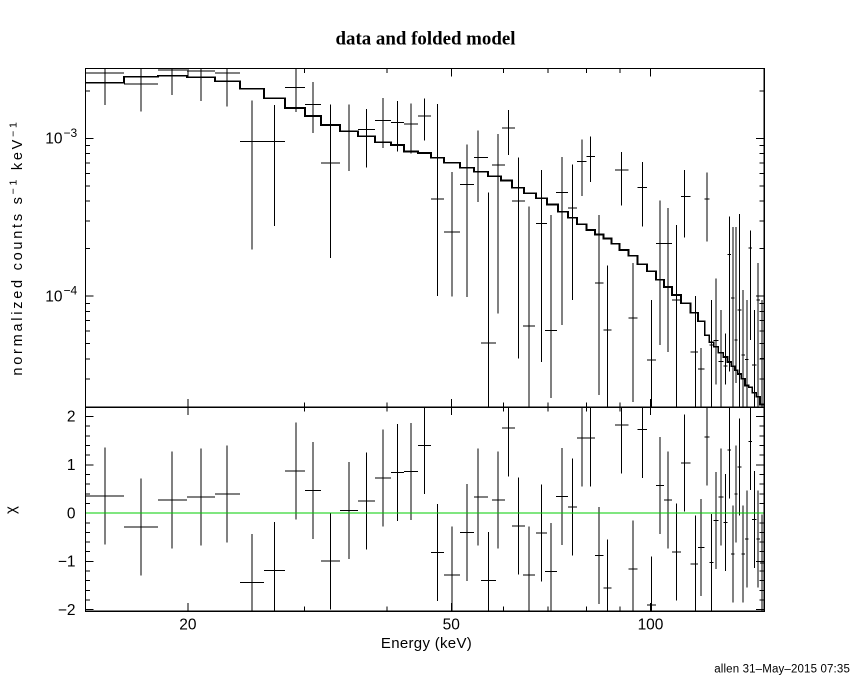 The height and width of the screenshot is (685, 850). I want to click on svg-text: allen 31–May–2015 07:35, so click(782, 670).